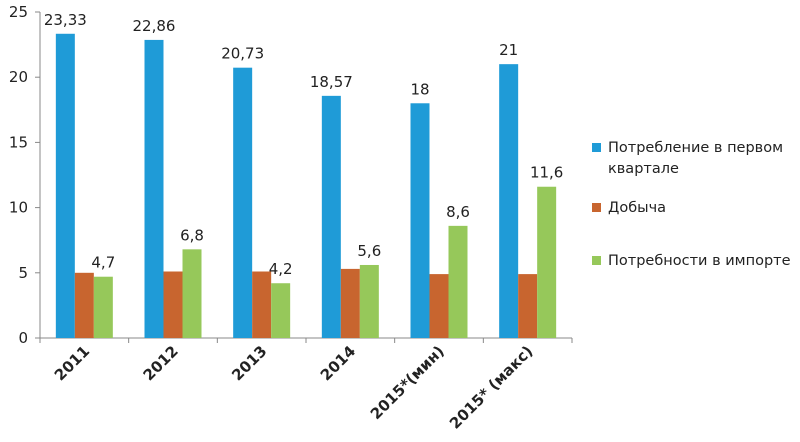  Describe the element at coordinates (242, 54) in the screenshot. I see `data-label: 20,73` at that location.